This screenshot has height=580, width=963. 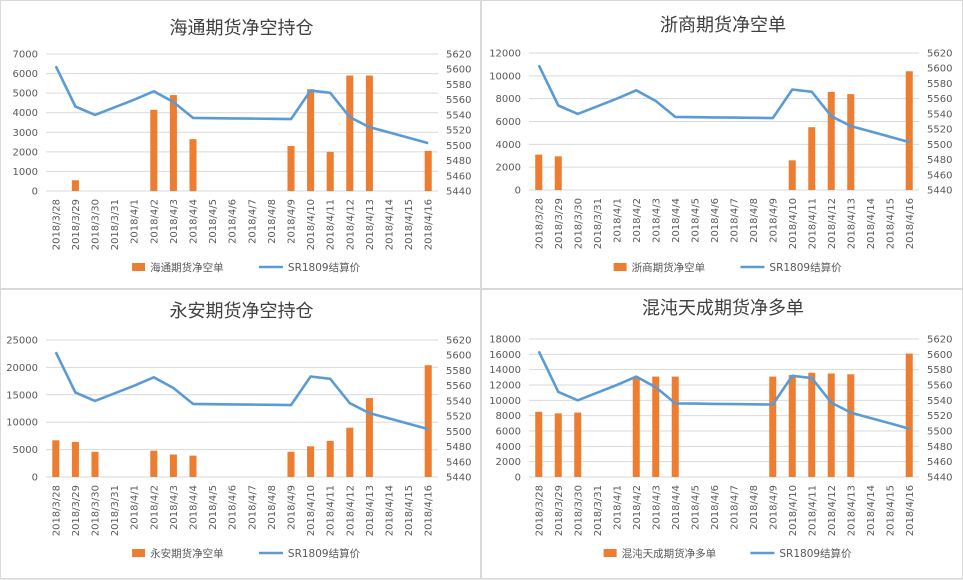 What do you see at coordinates (139, 267) in the screenshot?
I see `legend-bar-swatch` at bounding box center [139, 267].